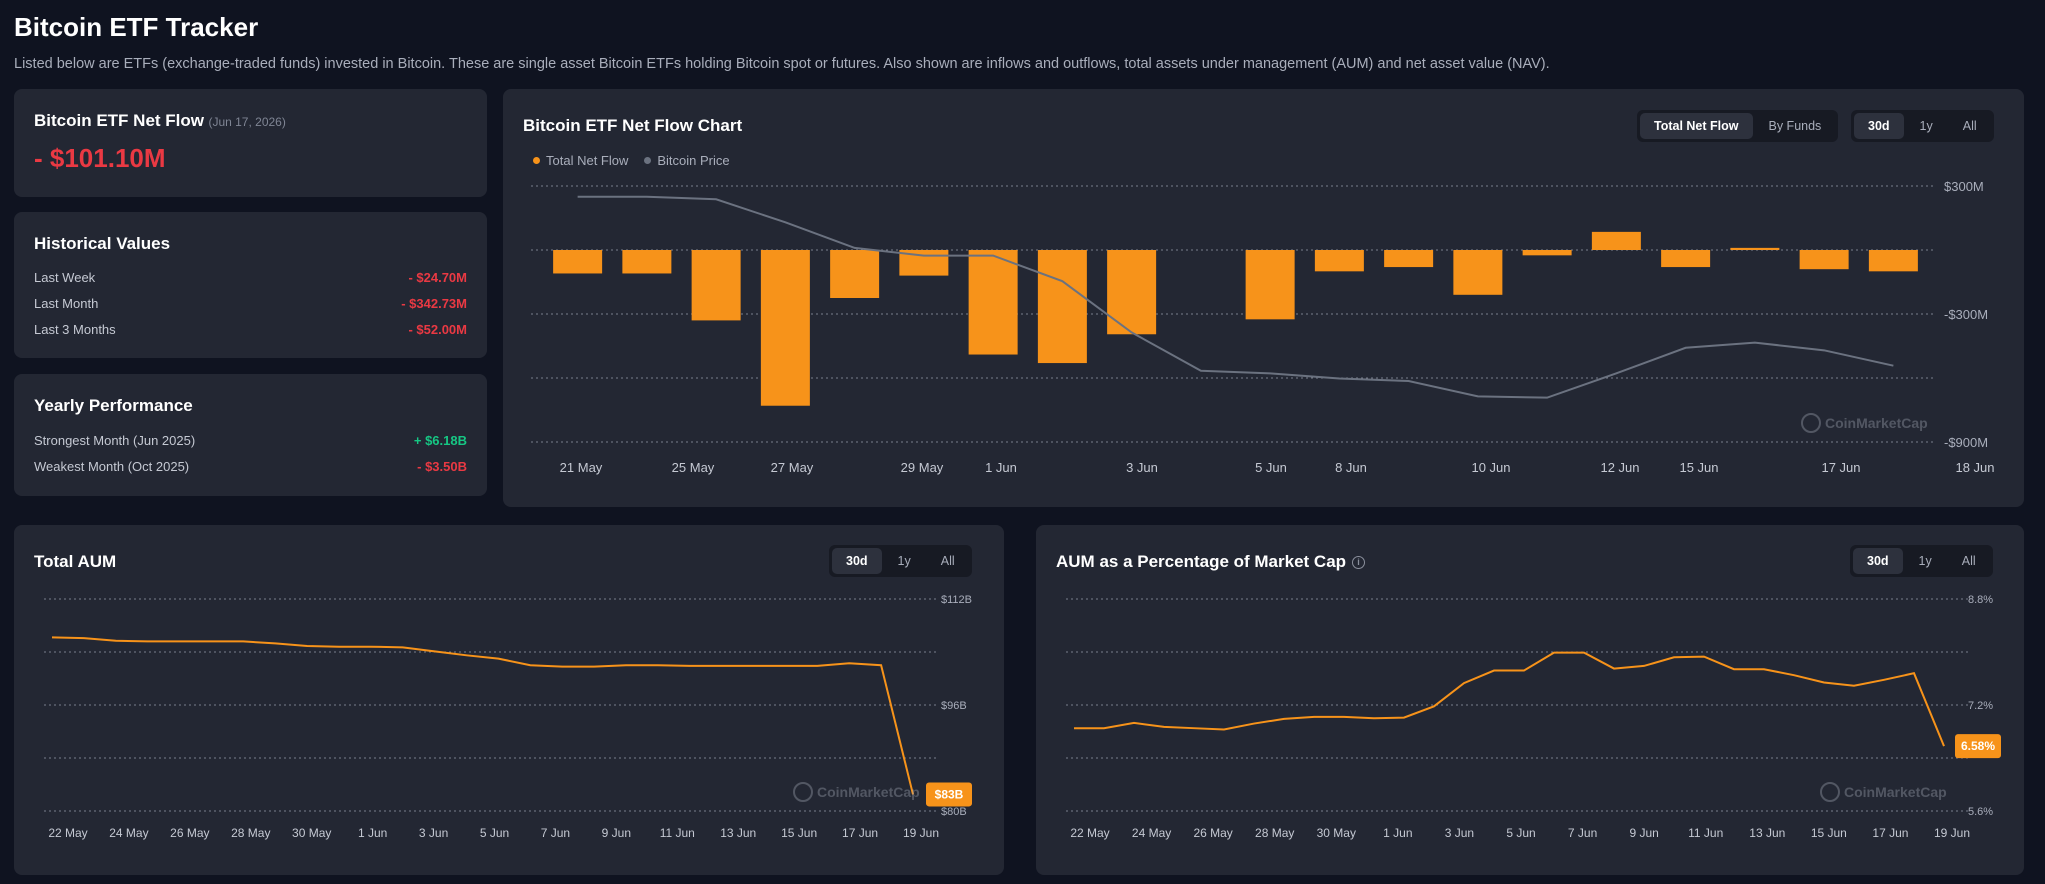 The height and width of the screenshot is (884, 2045). Describe the element at coordinates (922, 467) in the screenshot. I see `x-tick-label: 29 May` at that location.